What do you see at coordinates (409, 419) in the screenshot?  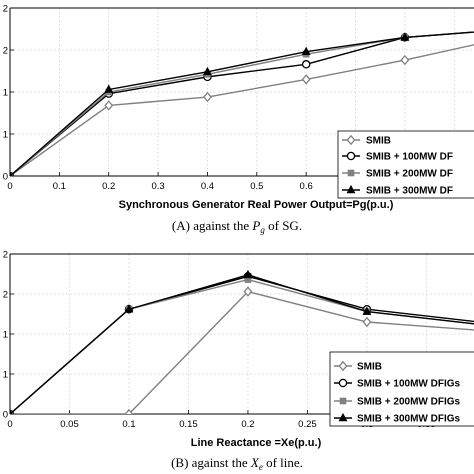 I see `legend-entry: SMIB + 300MW DFIGs` at bounding box center [409, 419].